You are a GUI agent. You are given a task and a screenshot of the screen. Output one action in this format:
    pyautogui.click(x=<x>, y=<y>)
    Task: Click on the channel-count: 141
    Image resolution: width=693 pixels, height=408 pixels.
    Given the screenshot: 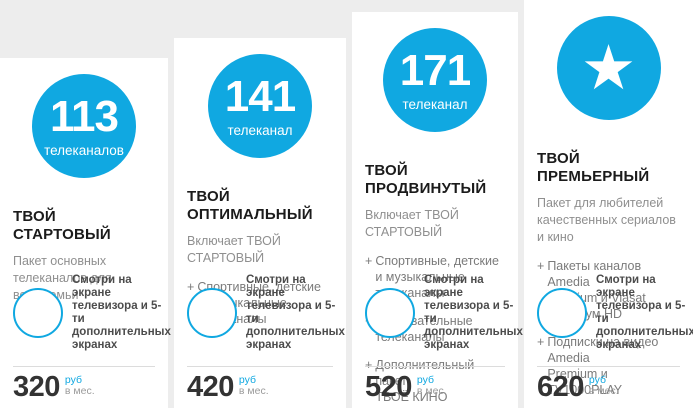 What is the action you would take?
    pyautogui.click(x=260, y=96)
    